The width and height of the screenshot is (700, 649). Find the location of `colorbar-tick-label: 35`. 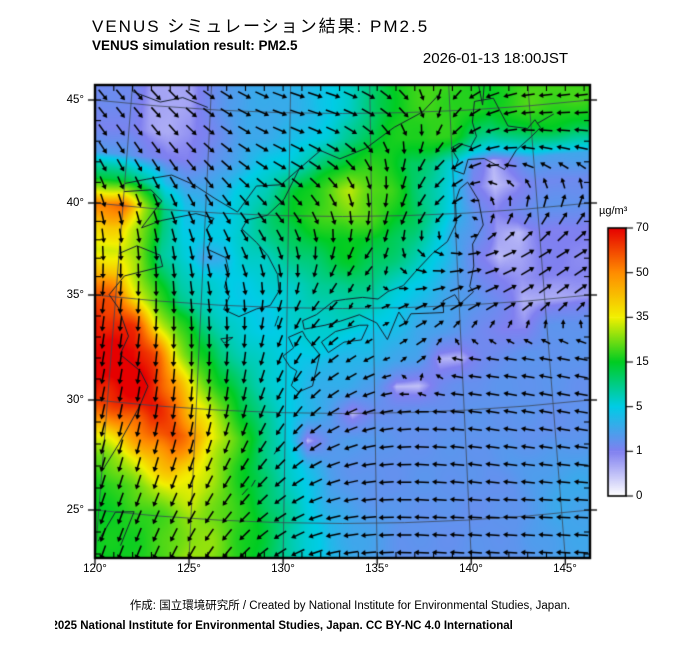

colorbar-tick-label: 35 is located at coordinates (642, 317).